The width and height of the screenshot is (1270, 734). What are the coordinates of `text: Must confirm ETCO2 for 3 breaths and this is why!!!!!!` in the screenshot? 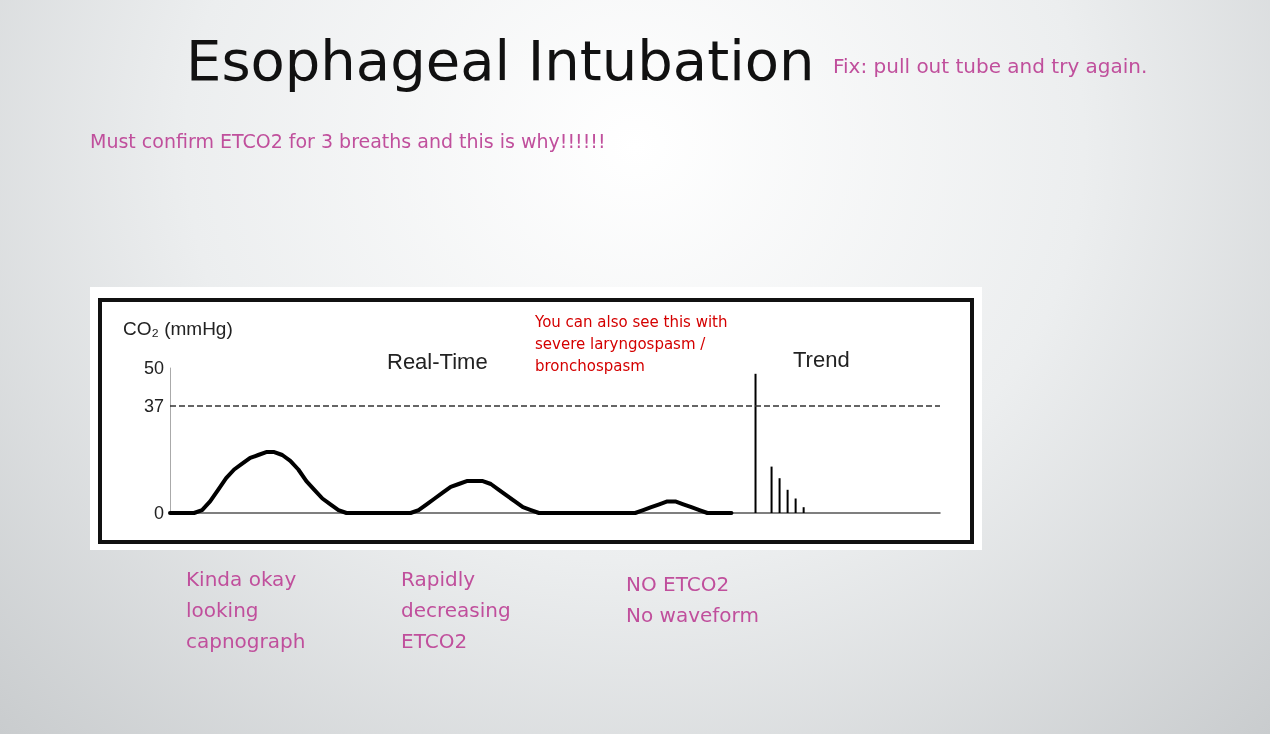 It's located at (348, 141).